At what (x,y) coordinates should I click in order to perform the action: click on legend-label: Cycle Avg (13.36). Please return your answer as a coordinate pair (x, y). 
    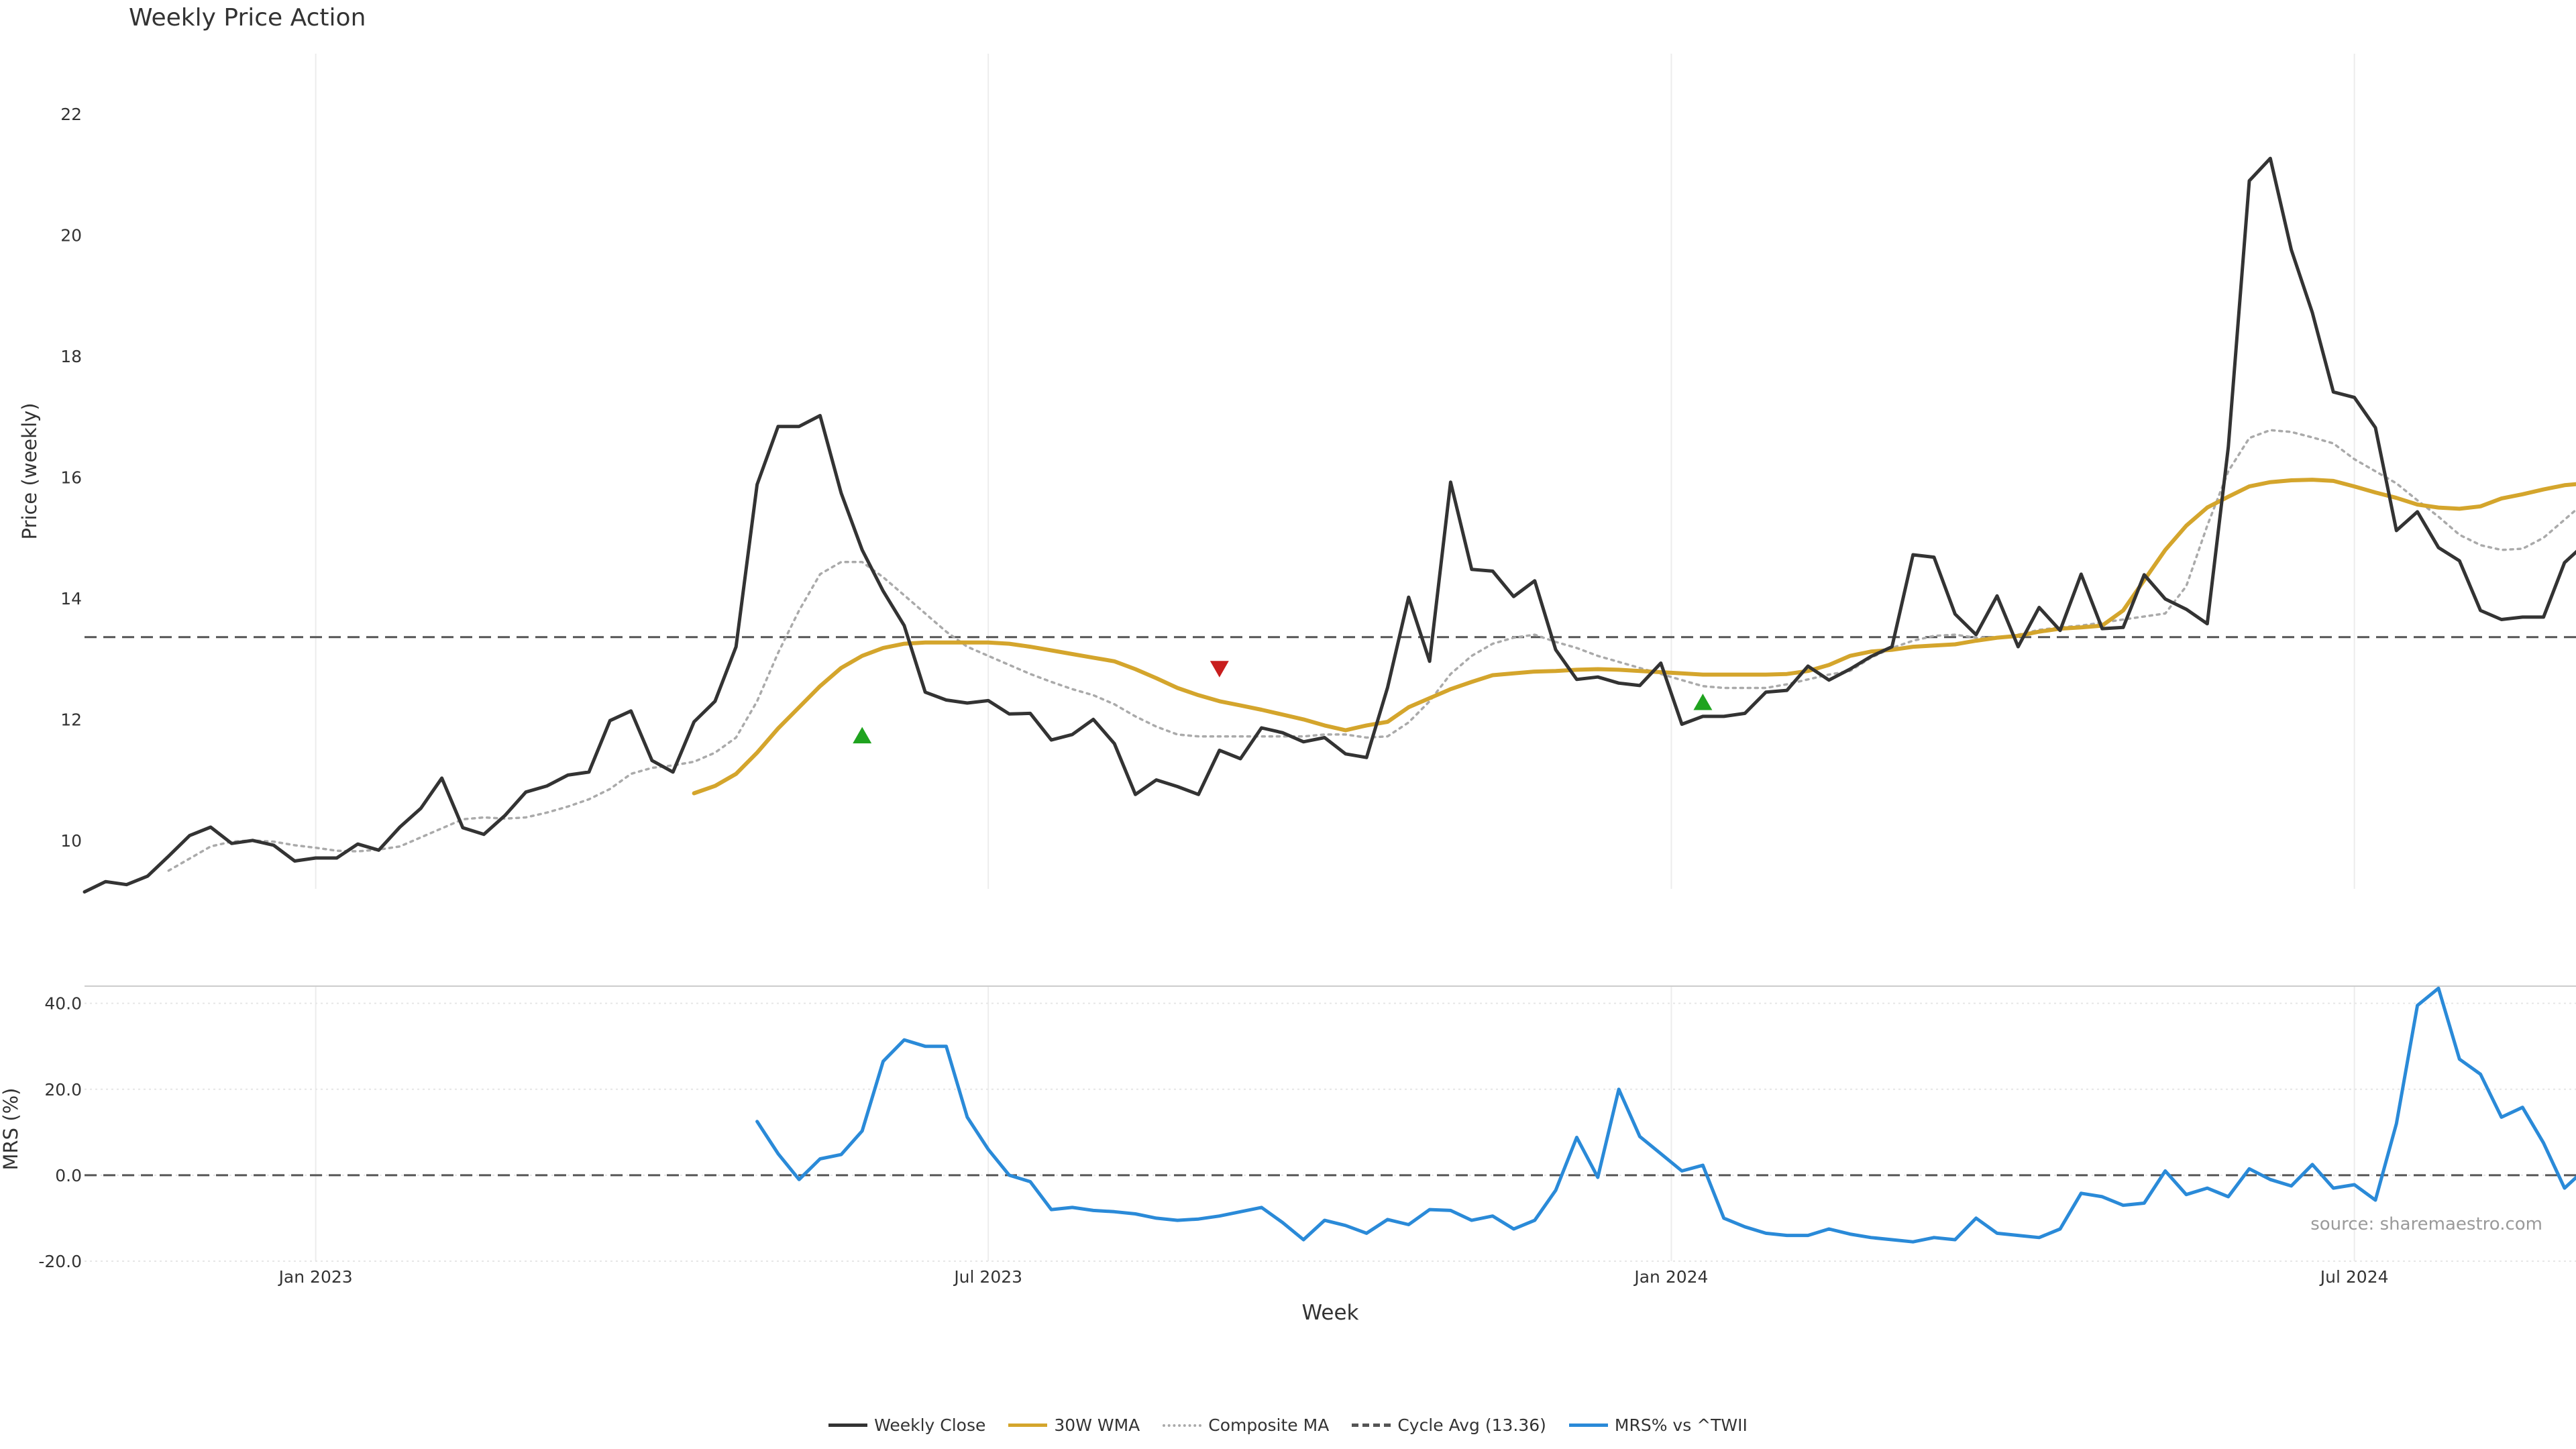
    Looking at the image, I should click on (1471, 1425).